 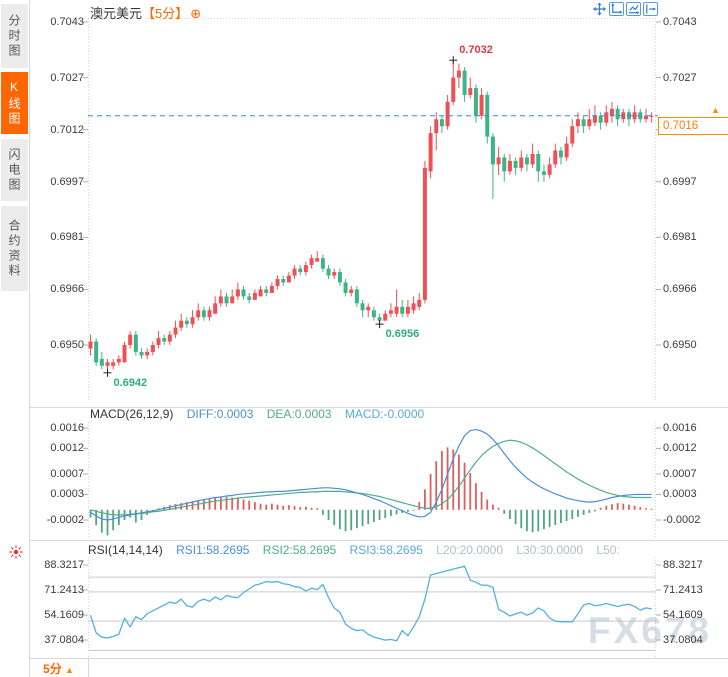 What do you see at coordinates (116, 13) in the screenshot?
I see `instrument-name: 澳元美元` at bounding box center [116, 13].